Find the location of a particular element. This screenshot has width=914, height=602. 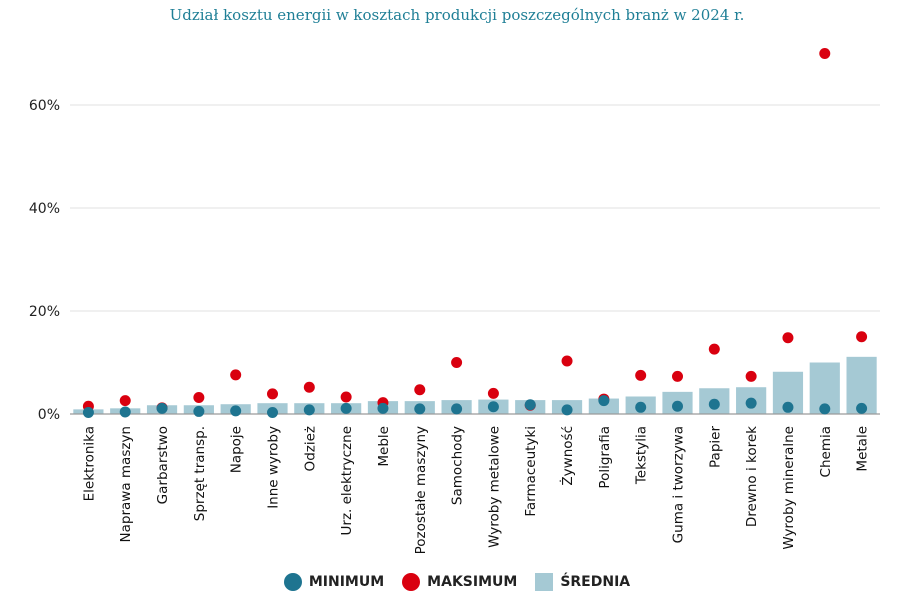

legend-minimum-swatch is located at coordinates (292, 582).